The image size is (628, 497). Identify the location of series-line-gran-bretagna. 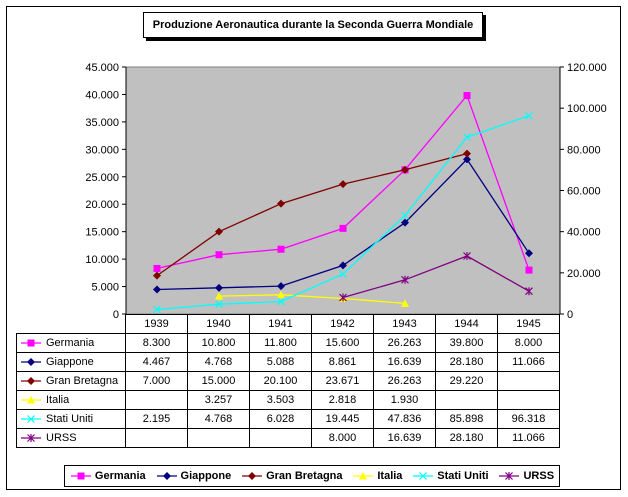
(312, 214).